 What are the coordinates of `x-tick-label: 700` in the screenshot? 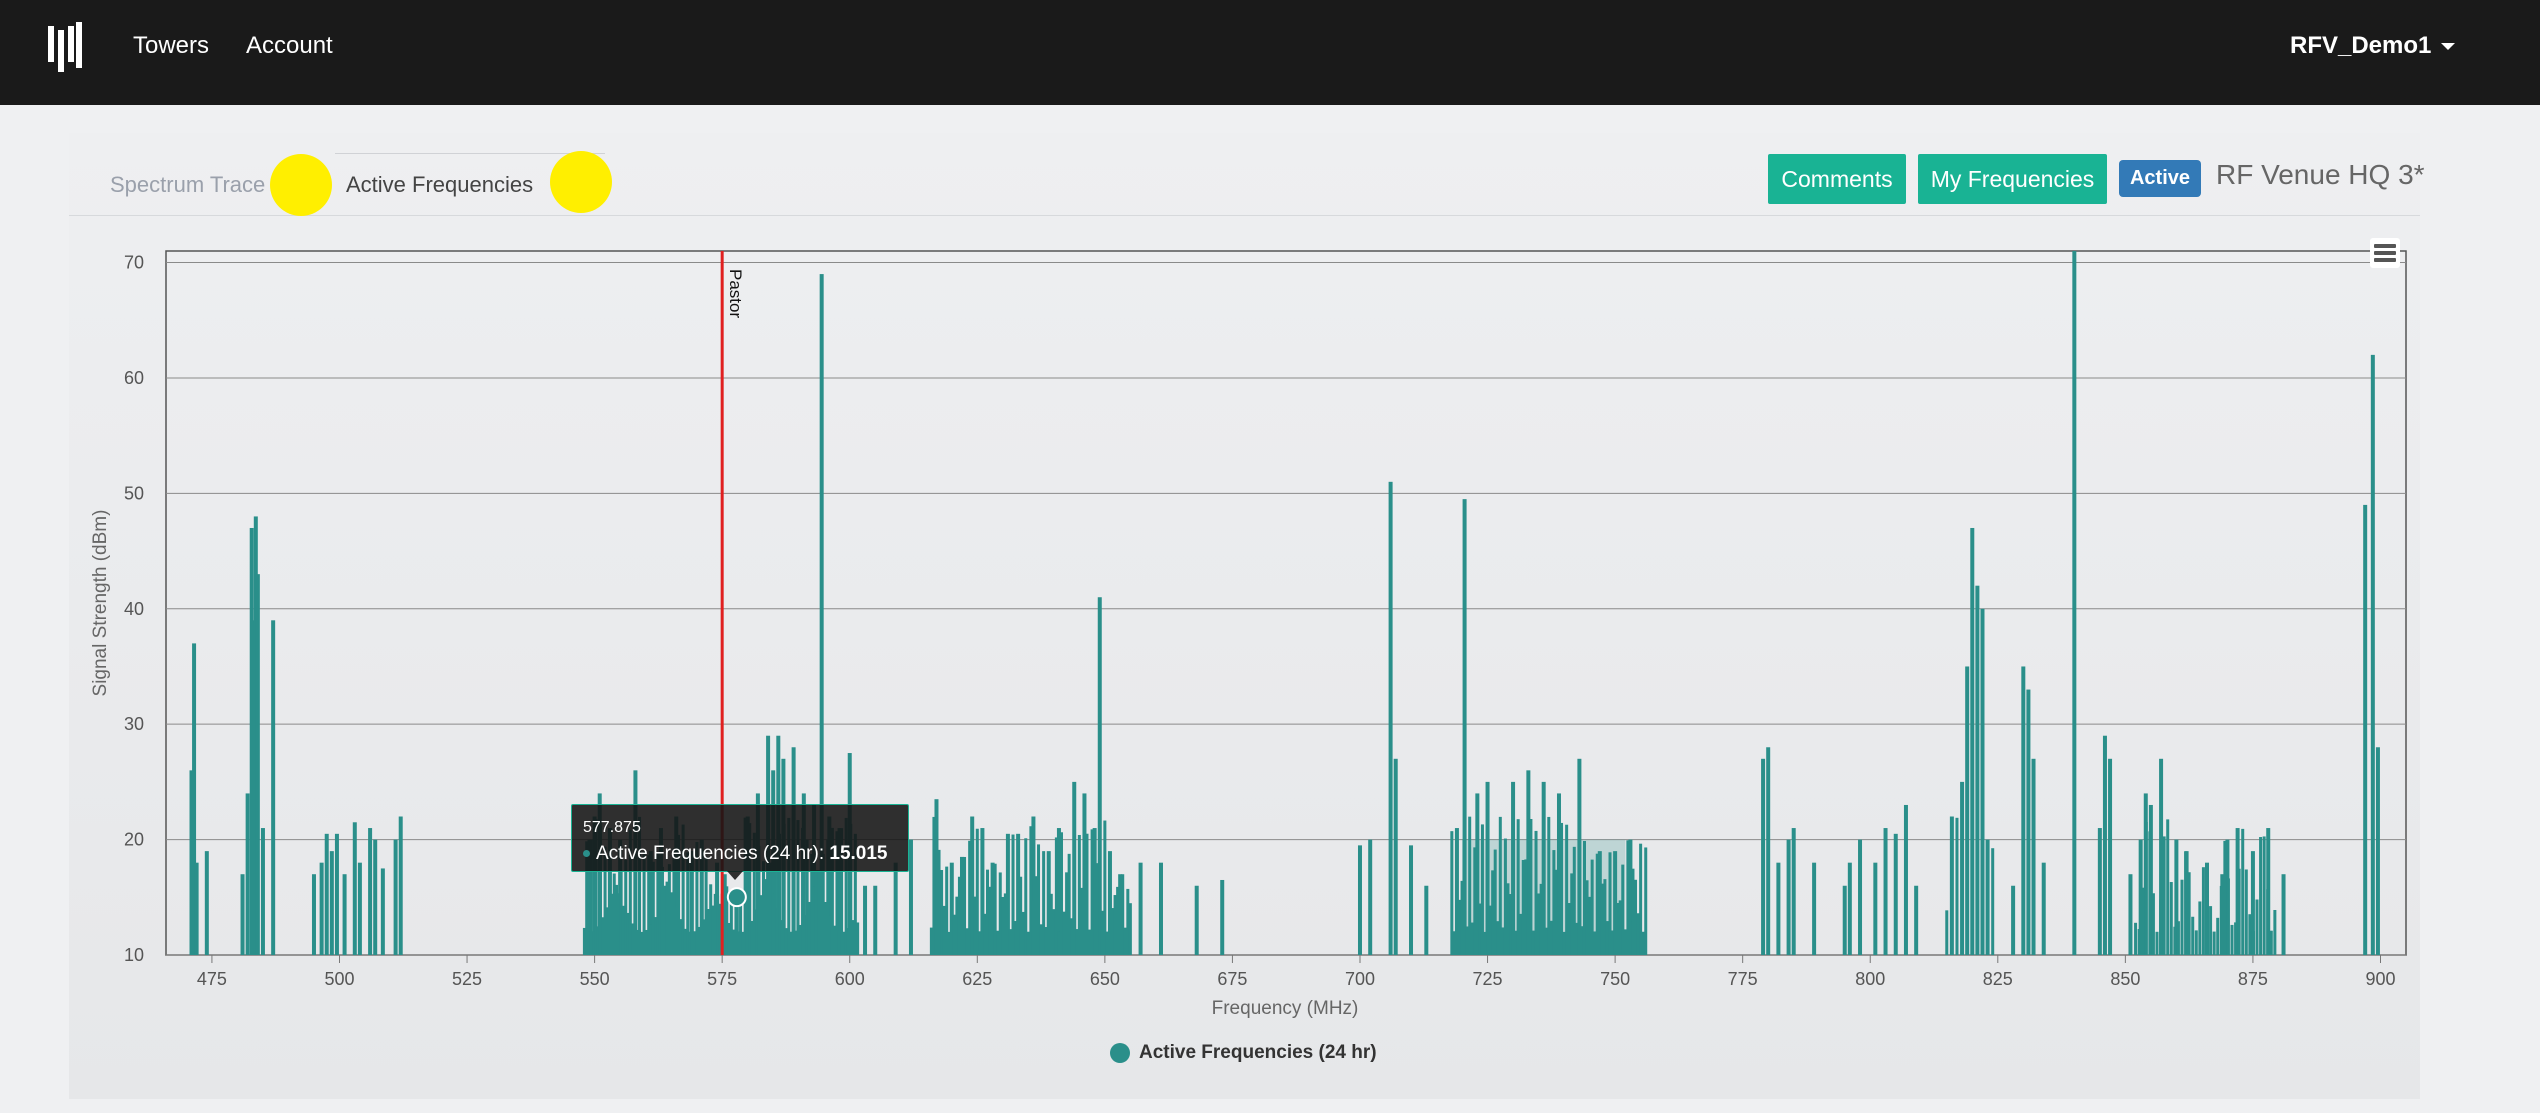 It's located at (1360, 979).